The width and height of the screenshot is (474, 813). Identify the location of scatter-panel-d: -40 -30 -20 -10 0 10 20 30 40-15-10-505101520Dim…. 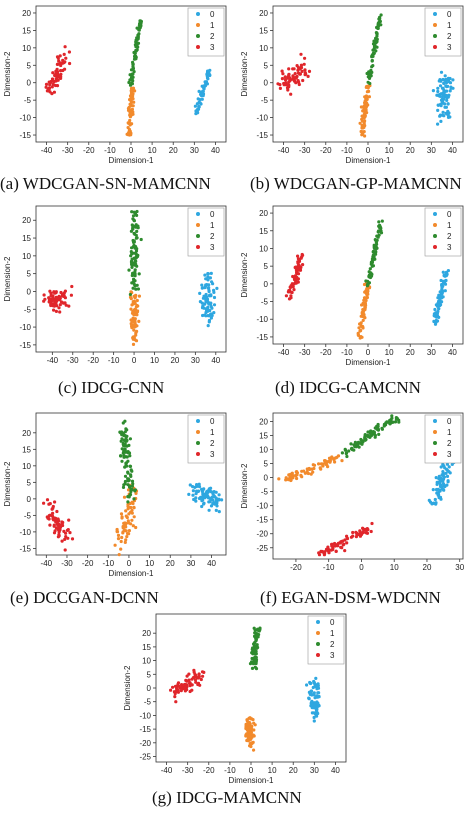
(352, 286).